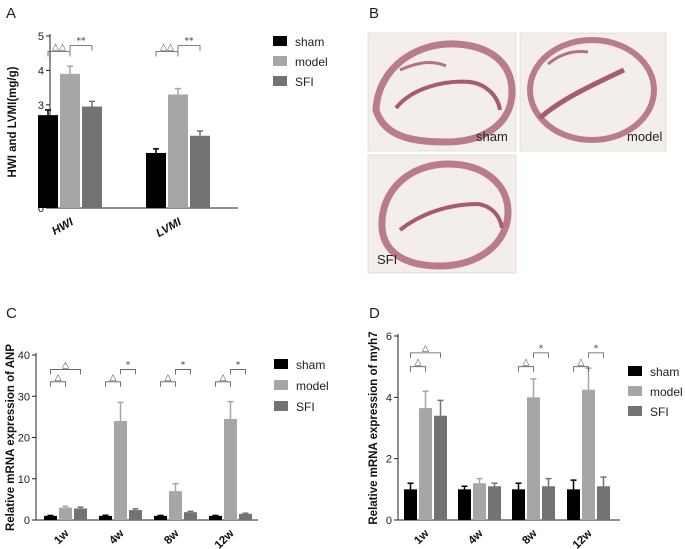  Describe the element at coordinates (389, 337) in the screenshot. I see `y-tick-label: 6` at that location.